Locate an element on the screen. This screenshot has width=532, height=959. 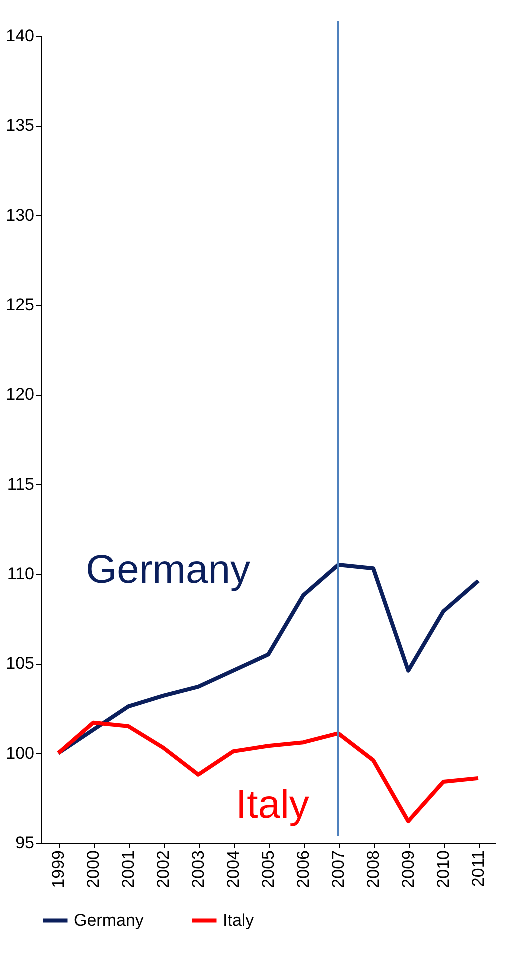
legend-label: Italy is located at coordinates (239, 920).